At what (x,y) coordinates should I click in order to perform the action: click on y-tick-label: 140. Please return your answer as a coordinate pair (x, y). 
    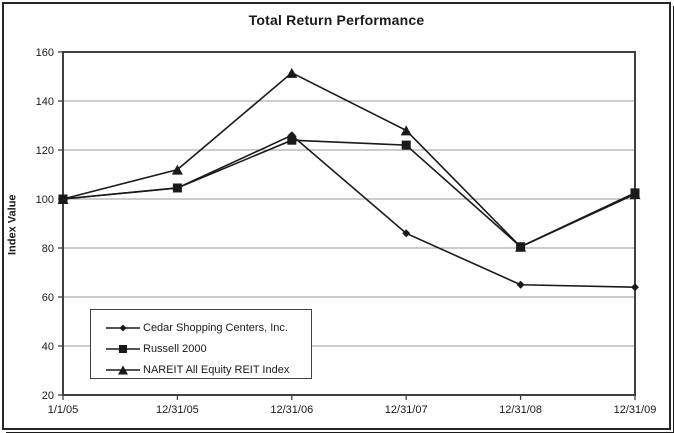
    Looking at the image, I should click on (45, 102).